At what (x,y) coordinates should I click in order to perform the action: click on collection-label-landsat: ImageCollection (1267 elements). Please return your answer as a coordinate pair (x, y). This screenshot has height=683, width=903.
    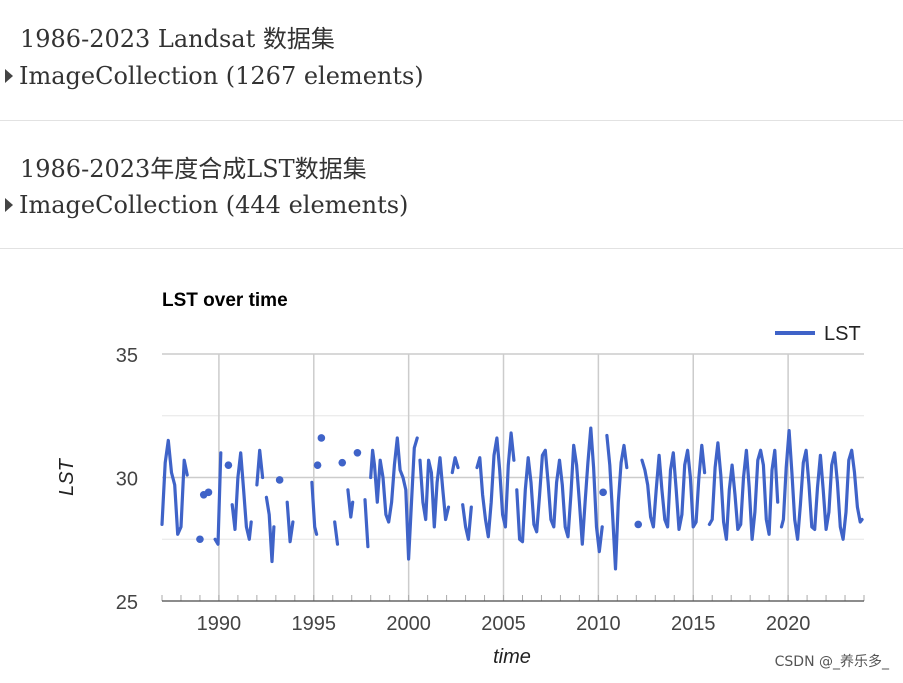
    Looking at the image, I should click on (221, 76).